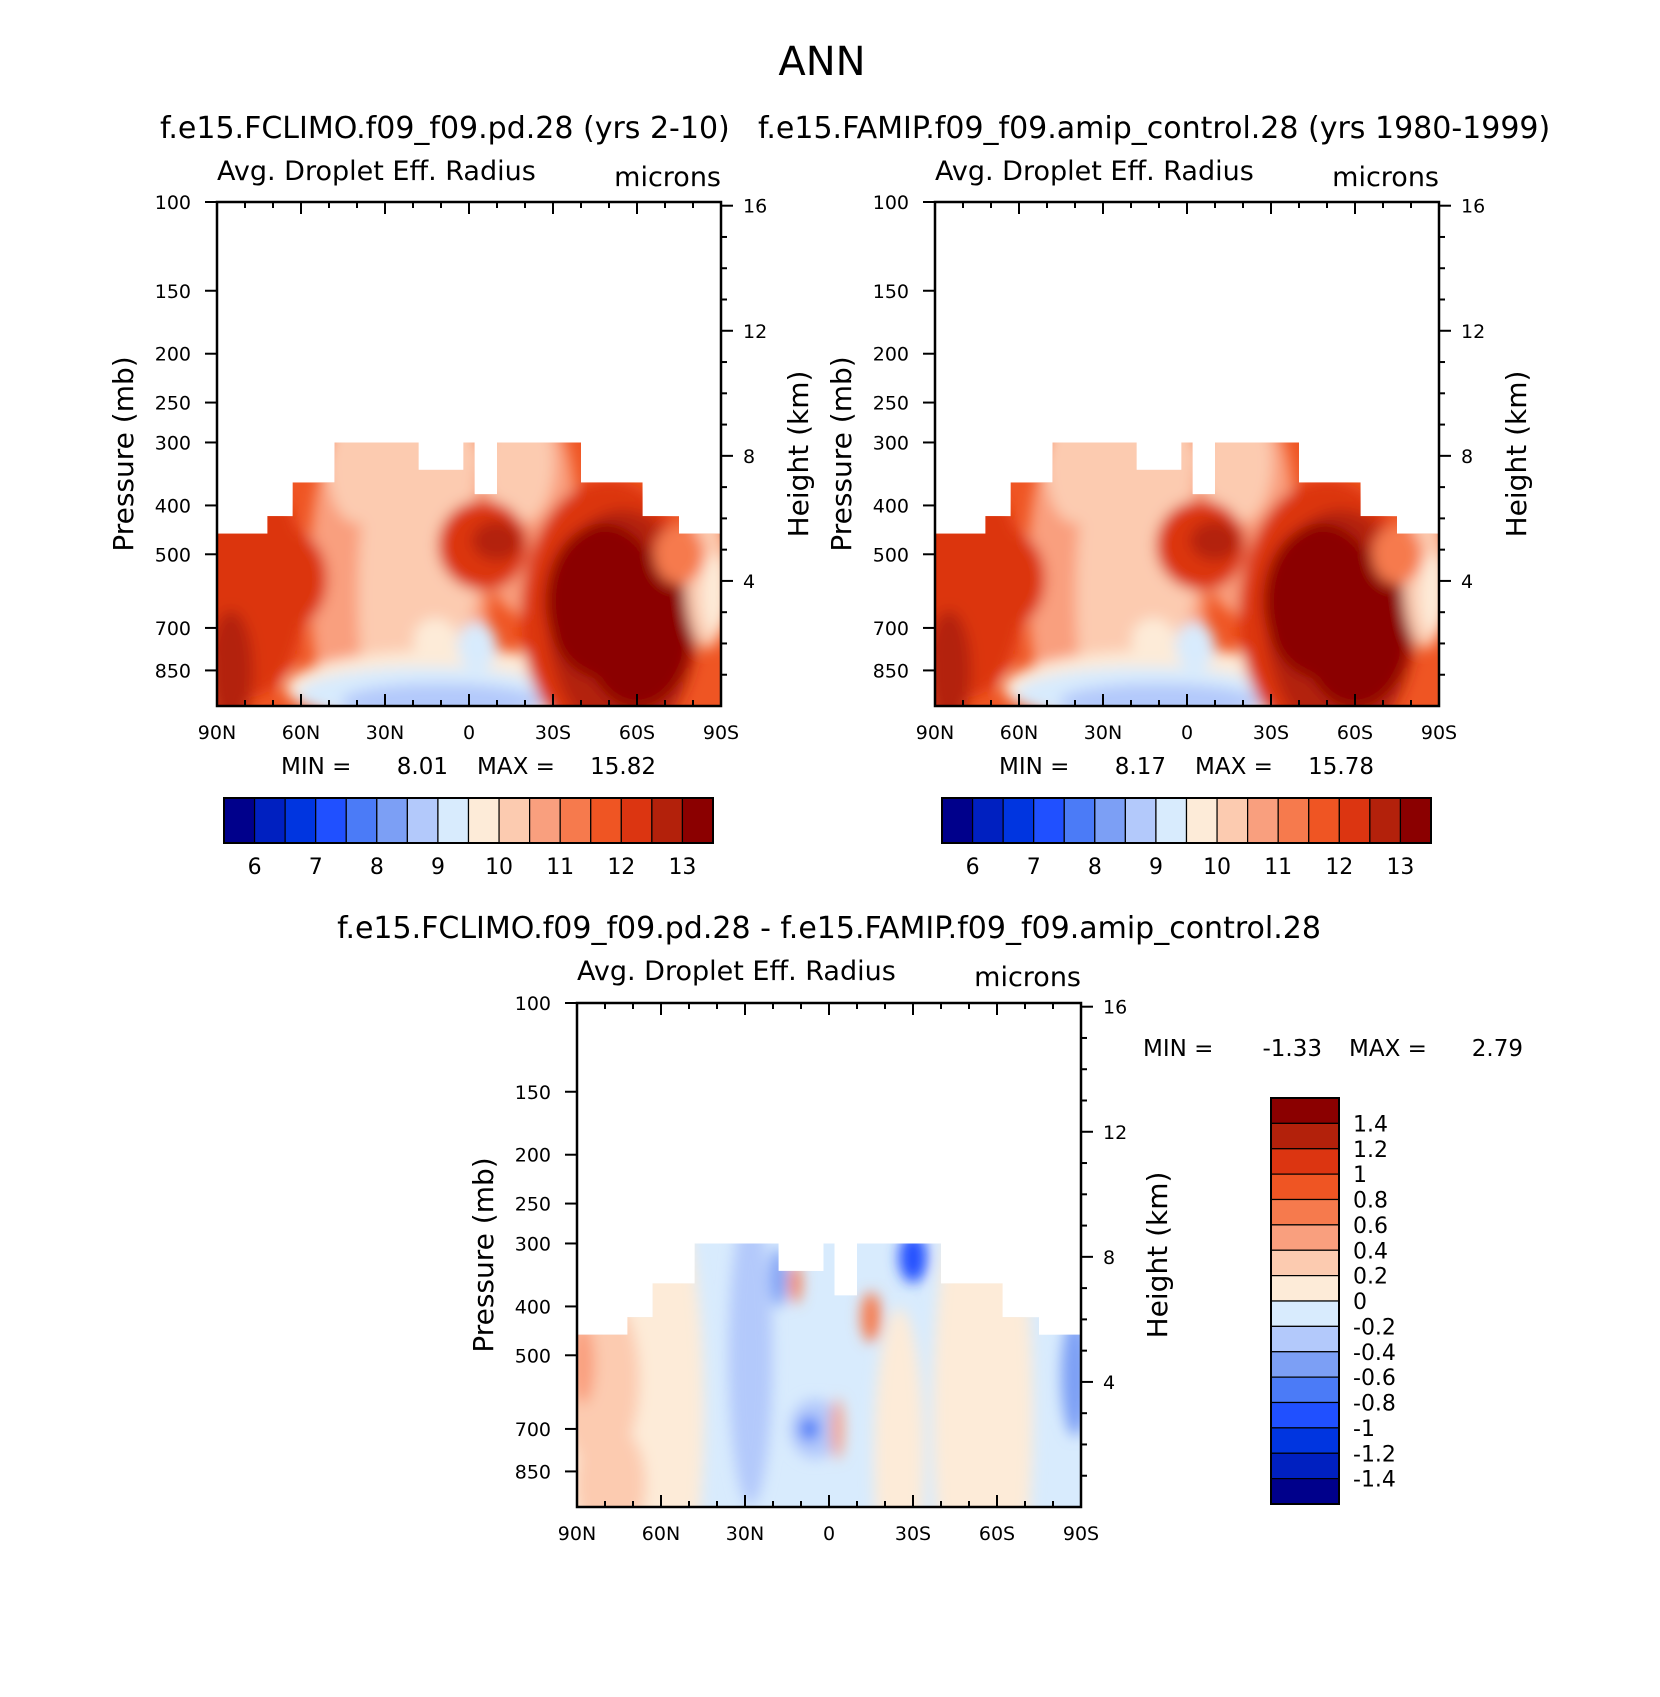 The width and height of the screenshot is (1660, 1697). What do you see at coordinates (821, 62) in the screenshot?
I see `figure-title: ANN` at bounding box center [821, 62].